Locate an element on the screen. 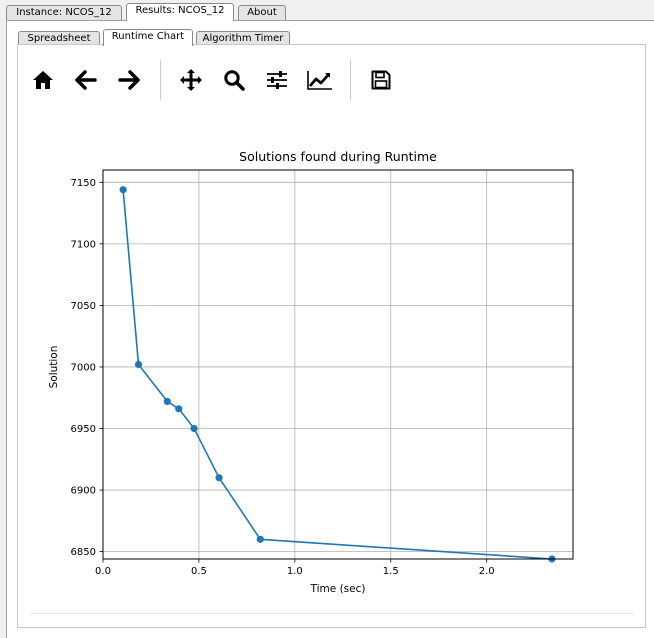  zoom-button is located at coordinates (234, 80).